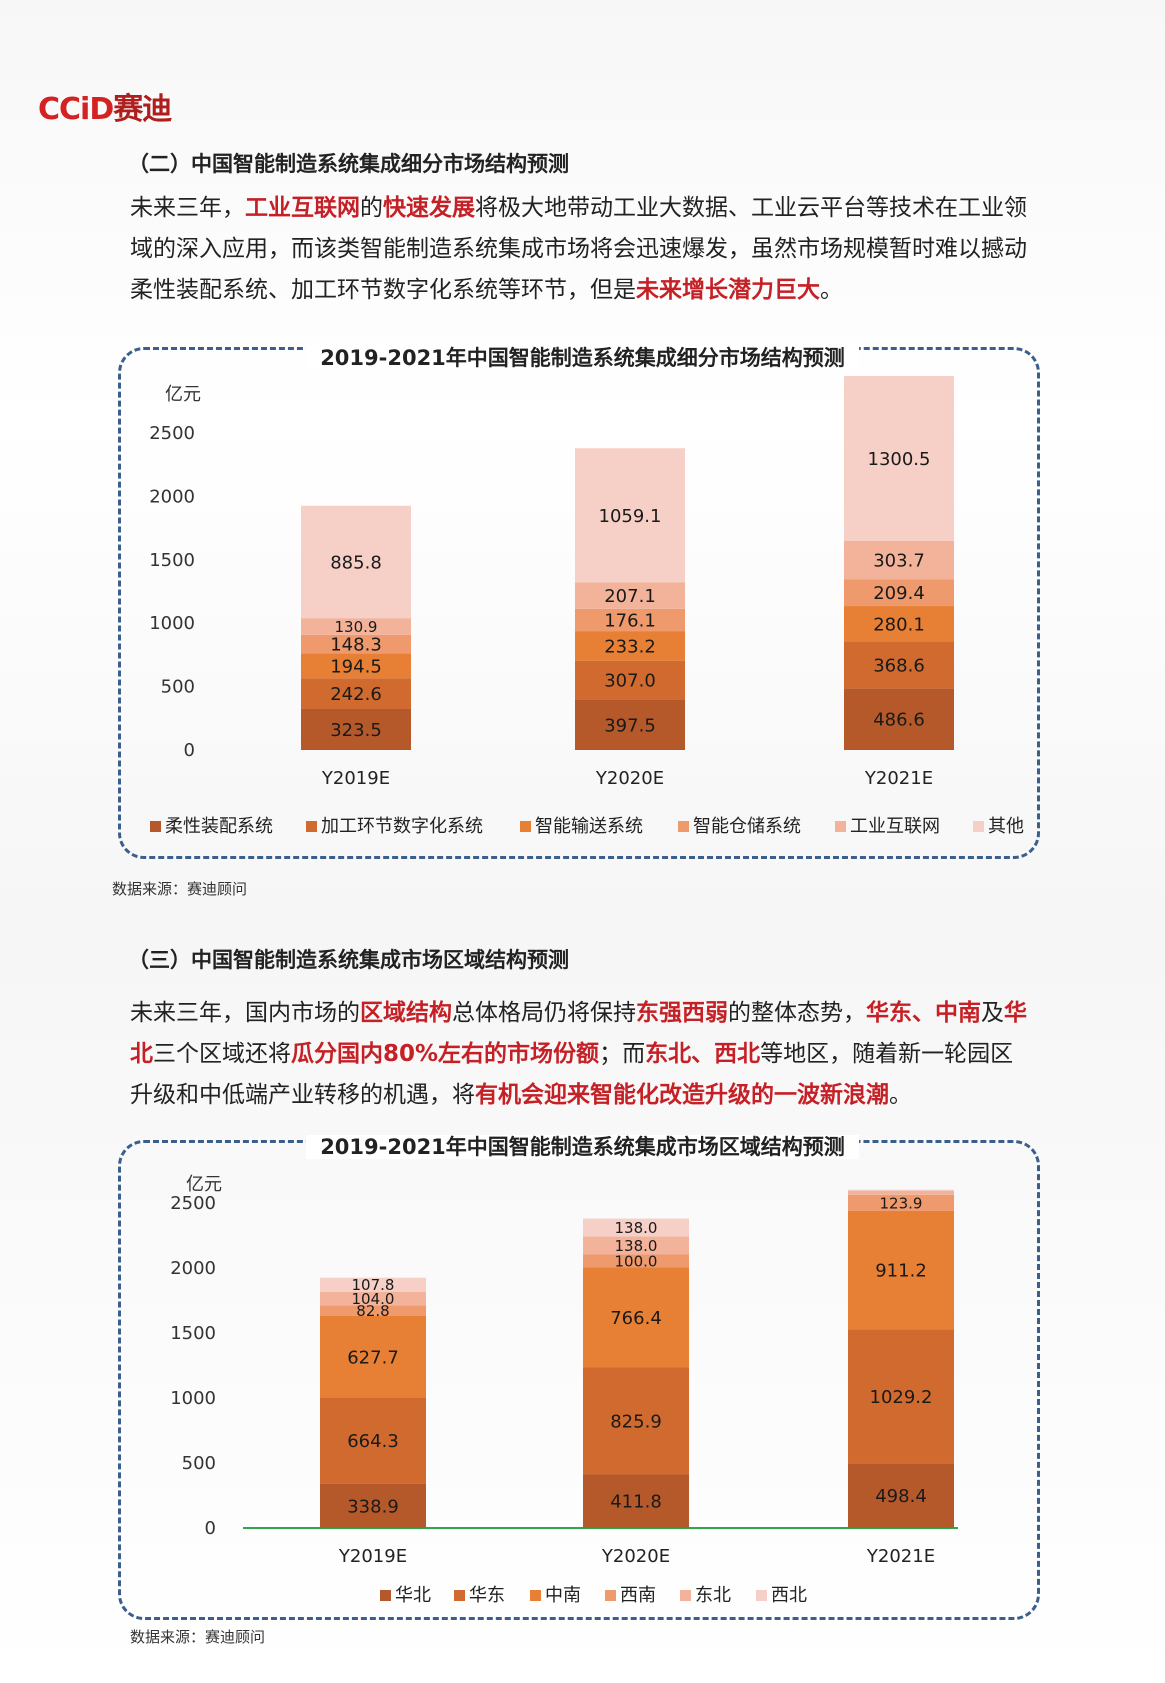  What do you see at coordinates (180, 889) in the screenshot?
I see `chart1-source: 数据来源：赛迪顾问` at bounding box center [180, 889].